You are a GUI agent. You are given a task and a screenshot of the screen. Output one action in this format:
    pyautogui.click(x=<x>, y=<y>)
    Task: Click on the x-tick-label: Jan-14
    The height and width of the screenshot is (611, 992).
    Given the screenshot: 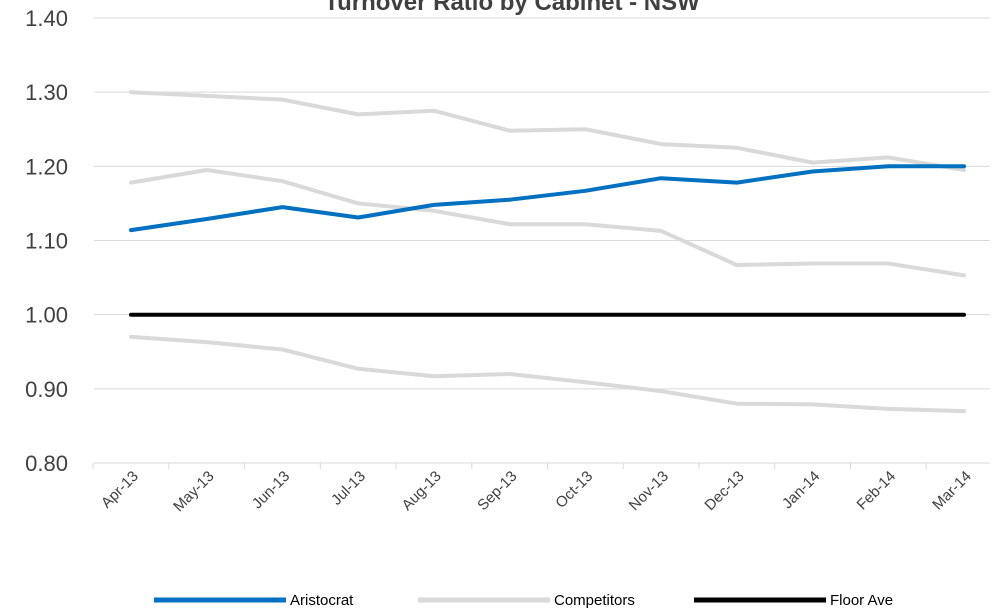 What is the action you would take?
    pyautogui.click(x=801, y=490)
    